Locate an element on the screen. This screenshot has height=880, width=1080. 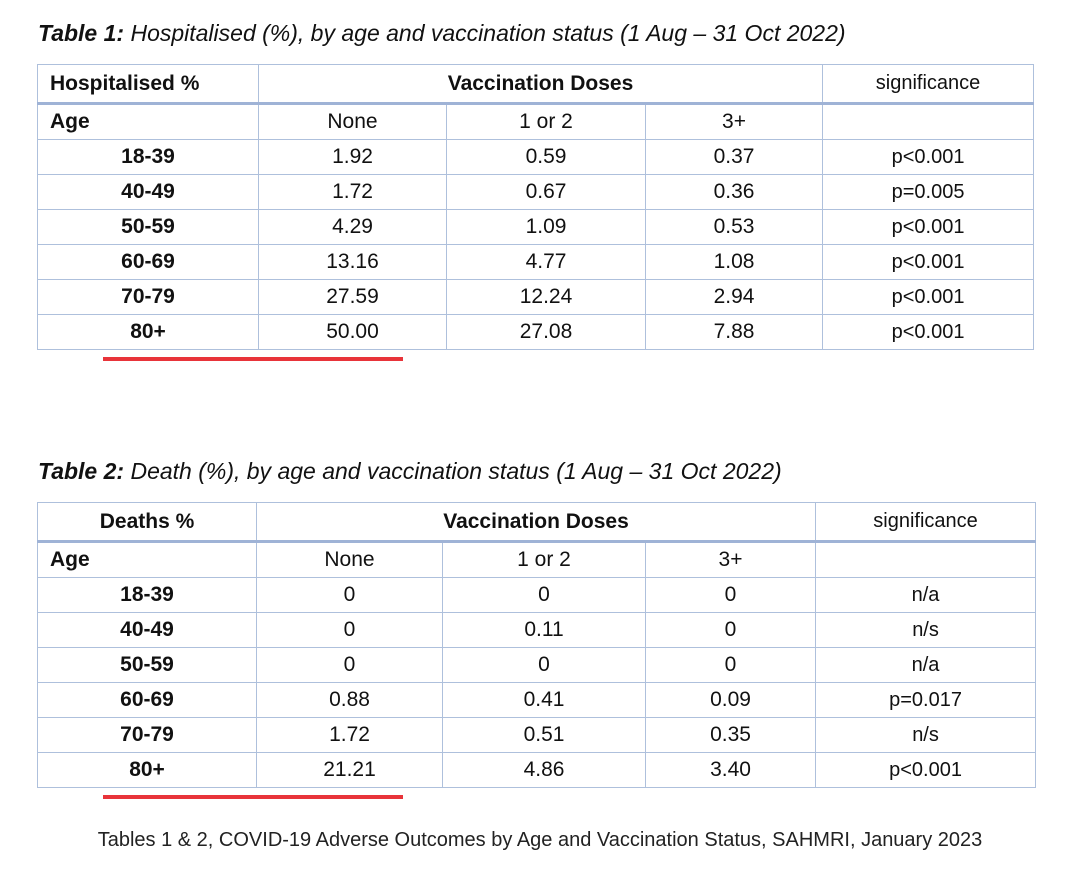
value-cell: 0.35 is located at coordinates (730, 735).